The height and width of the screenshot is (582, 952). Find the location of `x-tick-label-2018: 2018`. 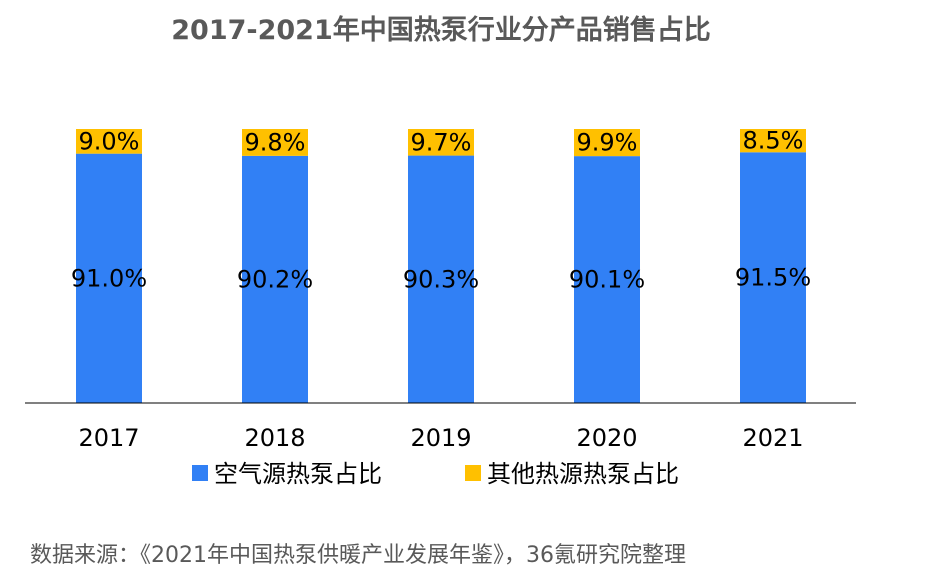

x-tick-label-2018: 2018 is located at coordinates (274, 438).